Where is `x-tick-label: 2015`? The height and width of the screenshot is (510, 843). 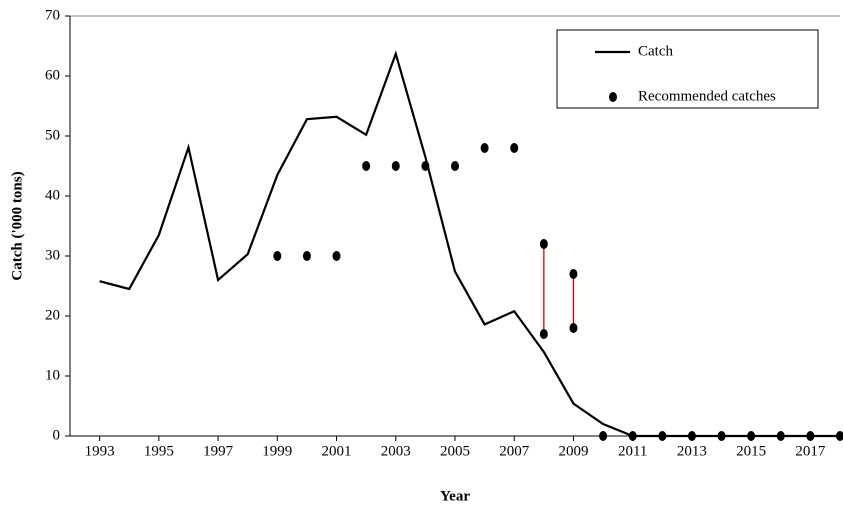 x-tick-label: 2015 is located at coordinates (751, 451).